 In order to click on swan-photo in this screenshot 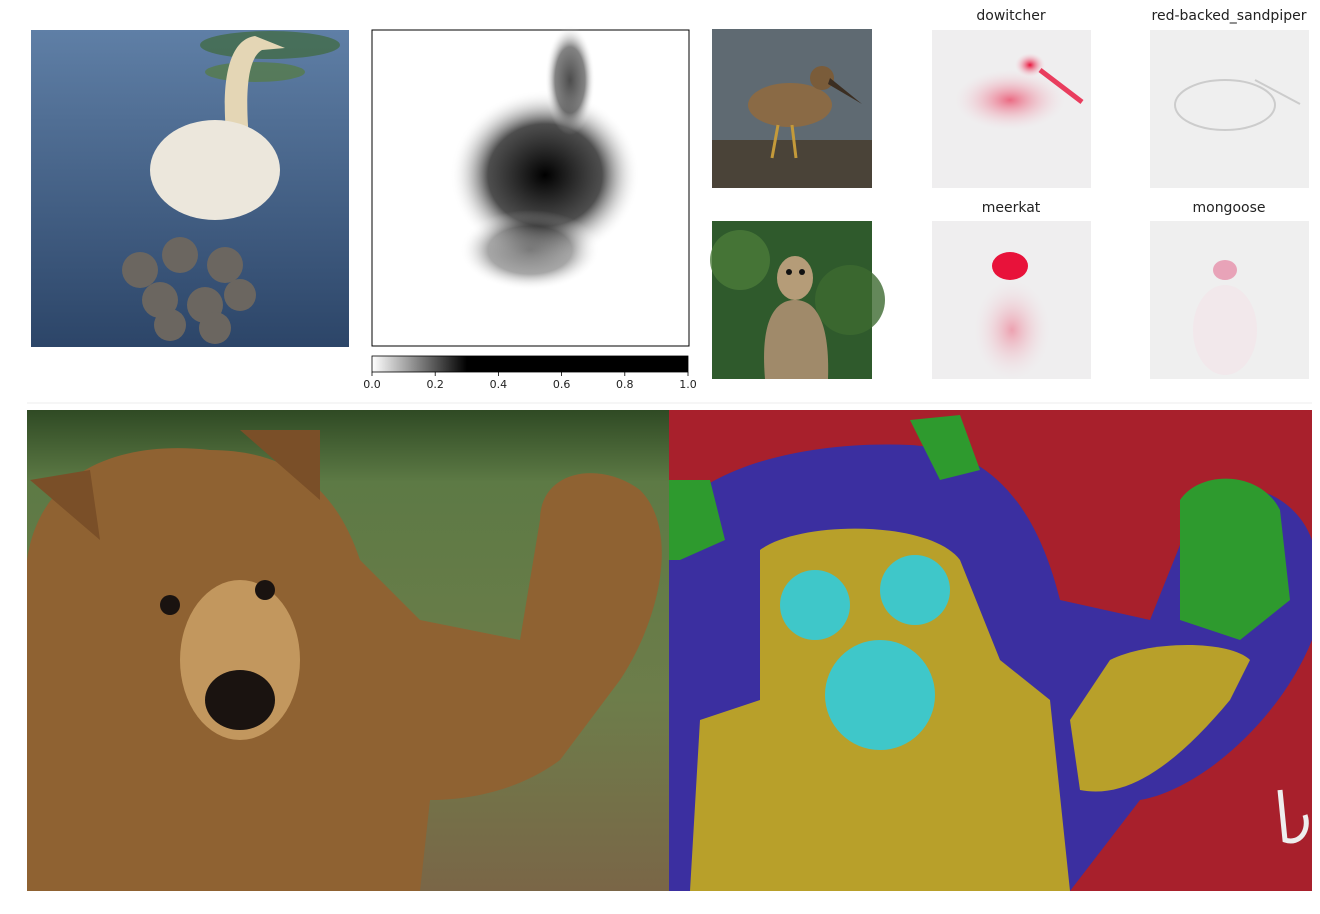, I will do `click(190, 188)`.